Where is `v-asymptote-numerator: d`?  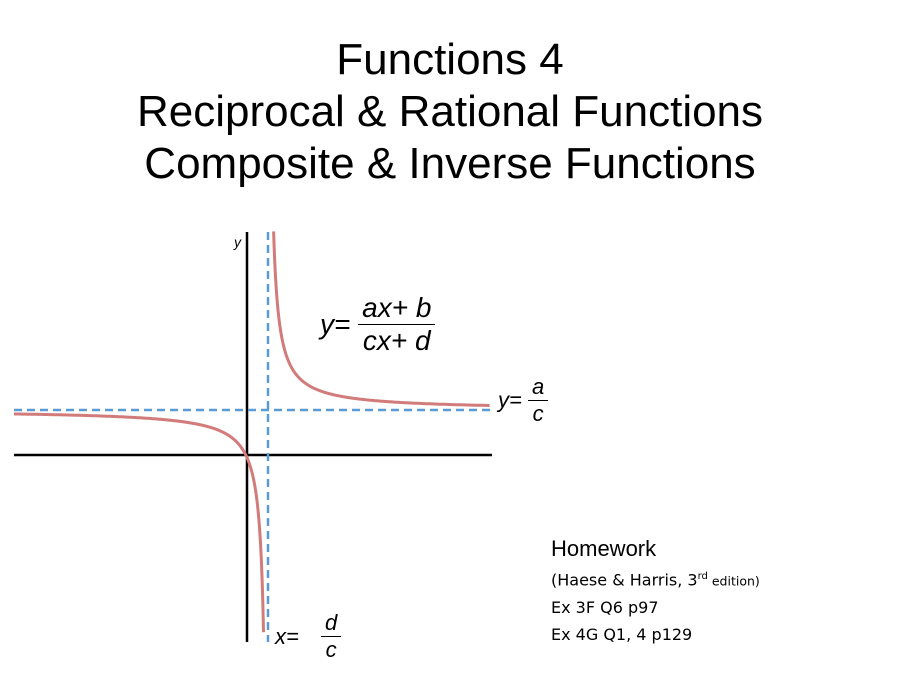
v-asymptote-numerator: d is located at coordinates (331, 623).